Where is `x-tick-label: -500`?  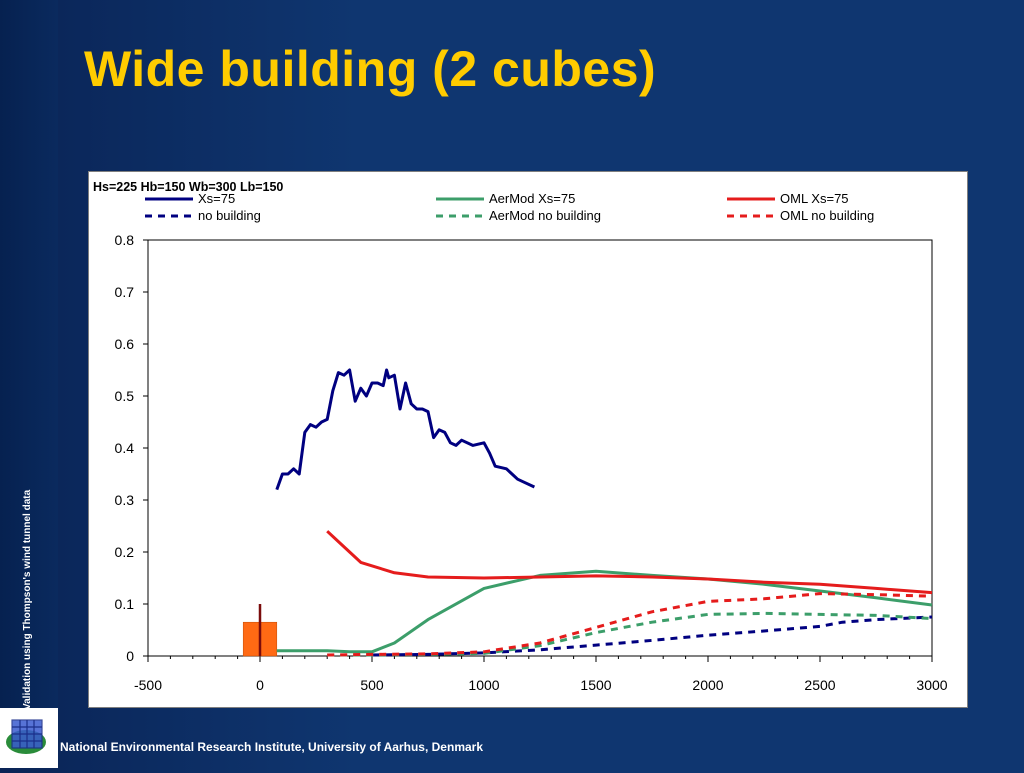 x-tick-label: -500 is located at coordinates (148, 685).